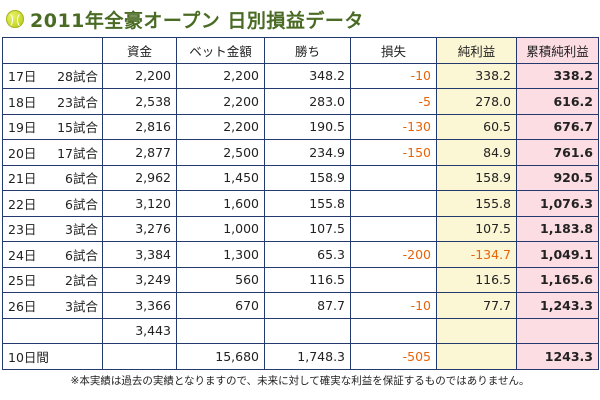 The image size is (600, 400). Describe the element at coordinates (557, 177) in the screenshot. I see `cell-cumulative: 920.5` at that location.